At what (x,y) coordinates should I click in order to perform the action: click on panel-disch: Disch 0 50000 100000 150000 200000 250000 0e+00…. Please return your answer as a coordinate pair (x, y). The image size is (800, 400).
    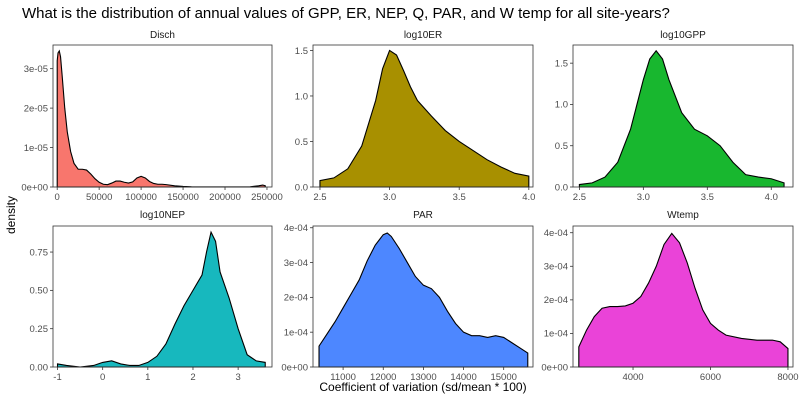
    Looking at the image, I should click on (152, 116).